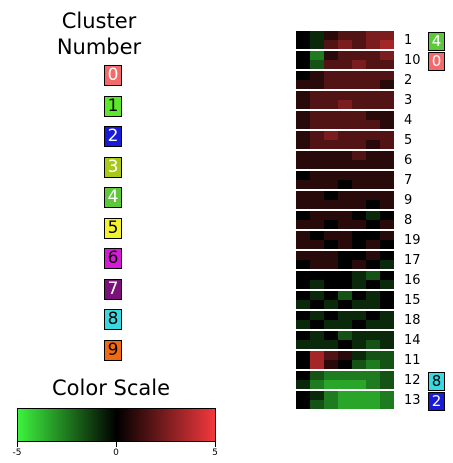  What do you see at coordinates (408, 140) in the screenshot?
I see `row-label-5: 5` at bounding box center [408, 140].